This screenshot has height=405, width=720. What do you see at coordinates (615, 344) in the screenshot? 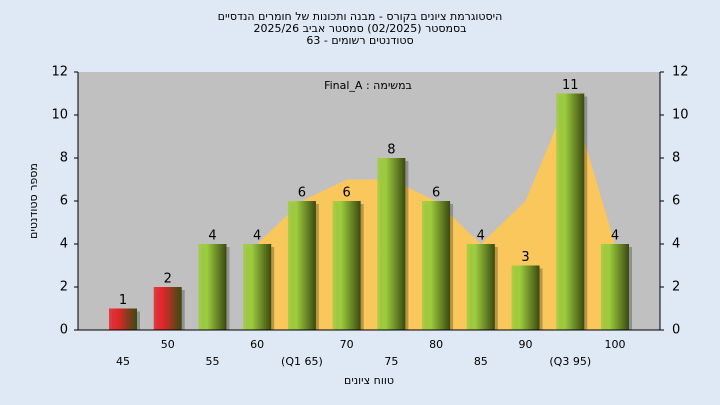
I see `x-tick-label: 100` at bounding box center [615, 344].